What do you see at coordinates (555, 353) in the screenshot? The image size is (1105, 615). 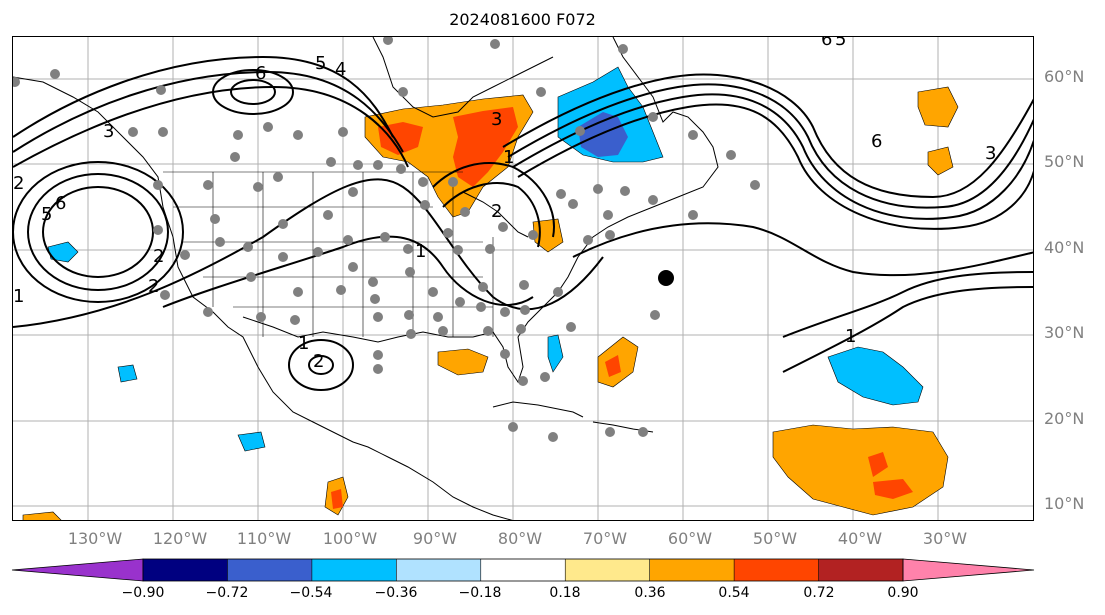 I see `blue-area-florida` at bounding box center [555, 353].